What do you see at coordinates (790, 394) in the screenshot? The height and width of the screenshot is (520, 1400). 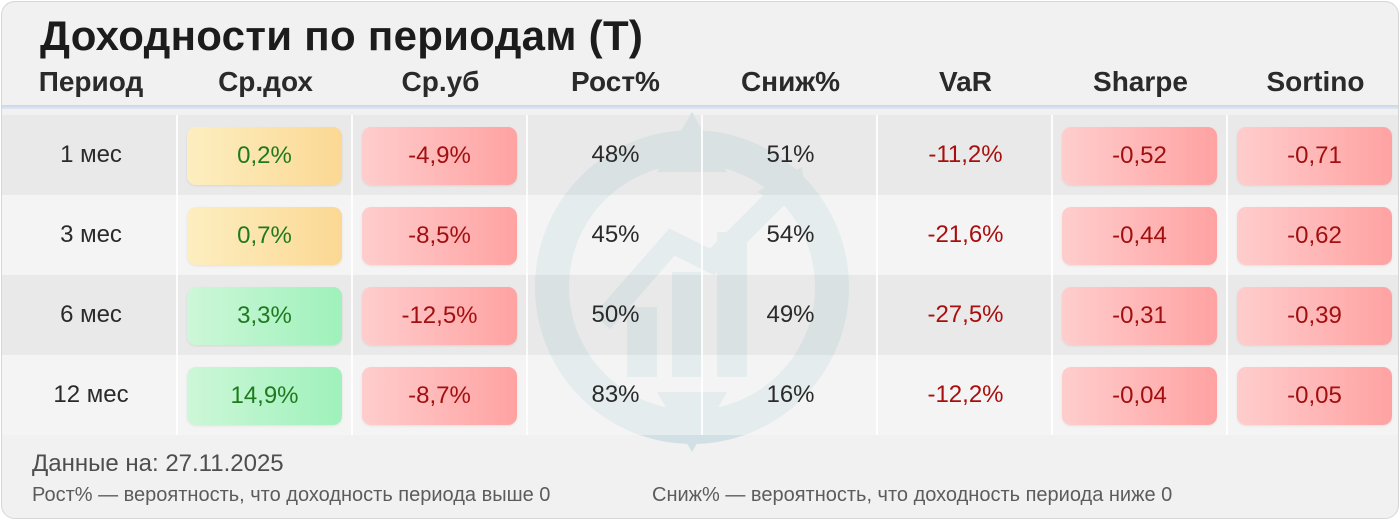 I see `down-prob-cell: 16%` at bounding box center [790, 394].